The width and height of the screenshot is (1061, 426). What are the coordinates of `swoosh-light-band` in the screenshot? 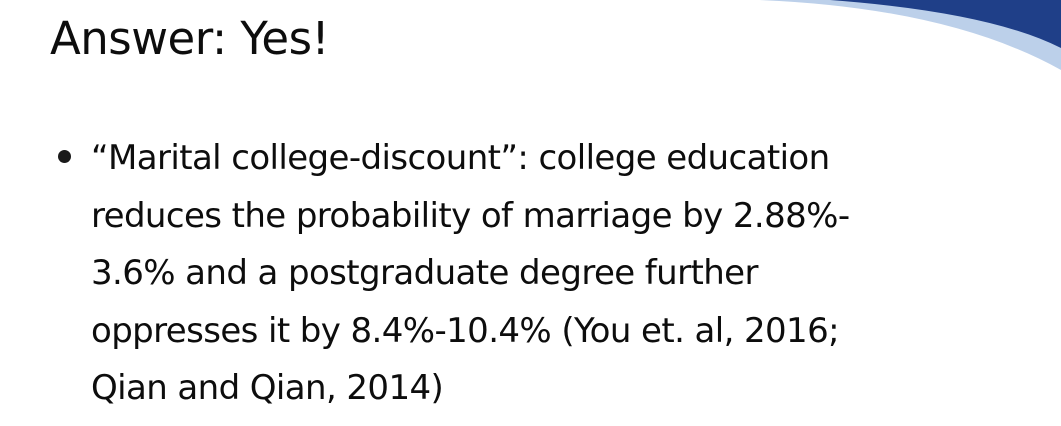 It's located at (910, 35).